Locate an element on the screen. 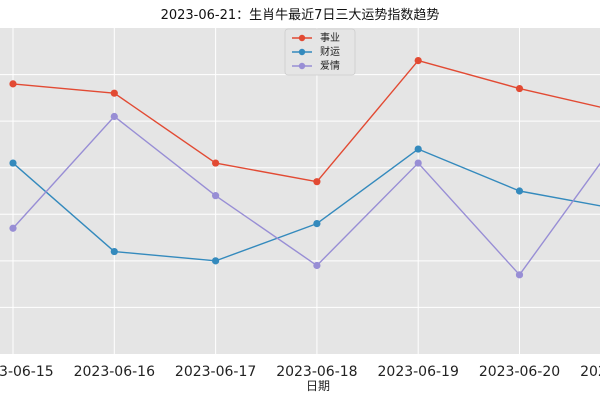  x-tick-label: 2023-06-20 is located at coordinates (519, 372).